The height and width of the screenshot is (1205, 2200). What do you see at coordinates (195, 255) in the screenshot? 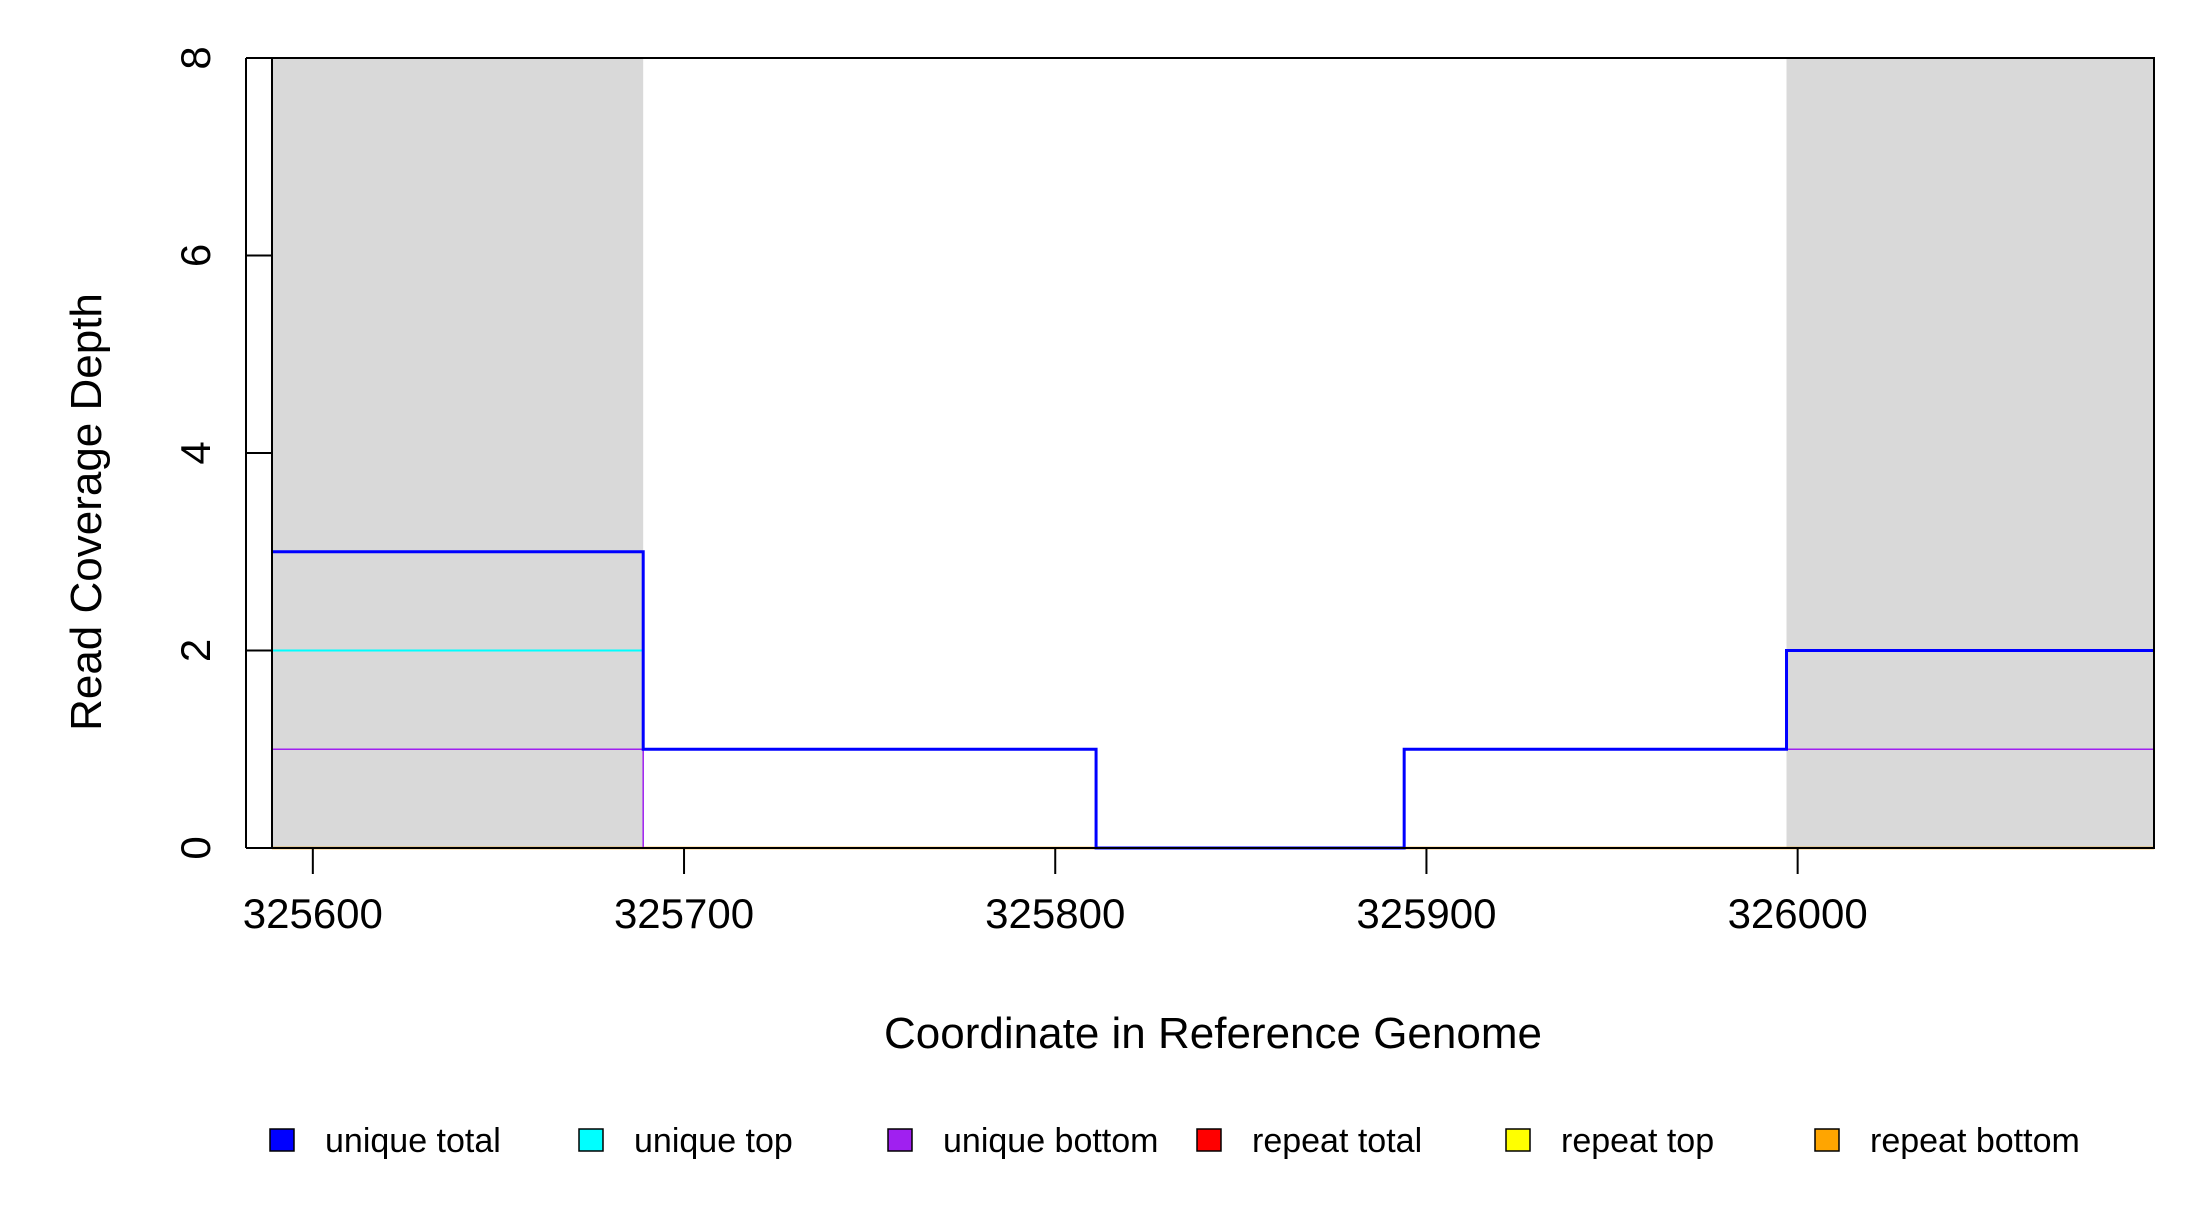
I see `y-tick-label: 6` at bounding box center [195, 255].